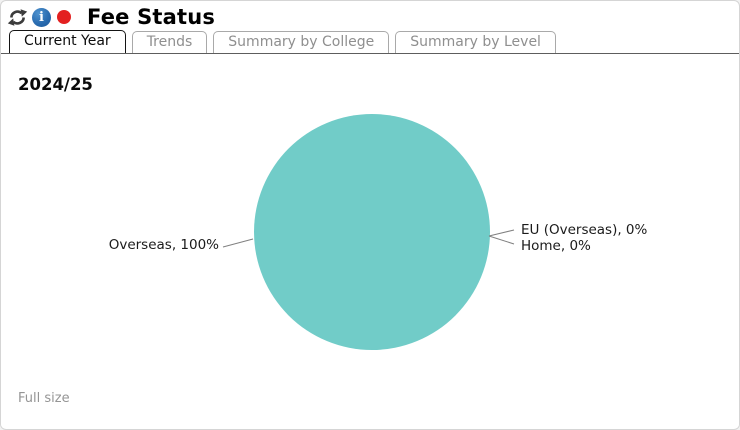 The height and width of the screenshot is (430, 740). What do you see at coordinates (370, 16) in the screenshot?
I see `widget-header: i Fee Status` at bounding box center [370, 16].